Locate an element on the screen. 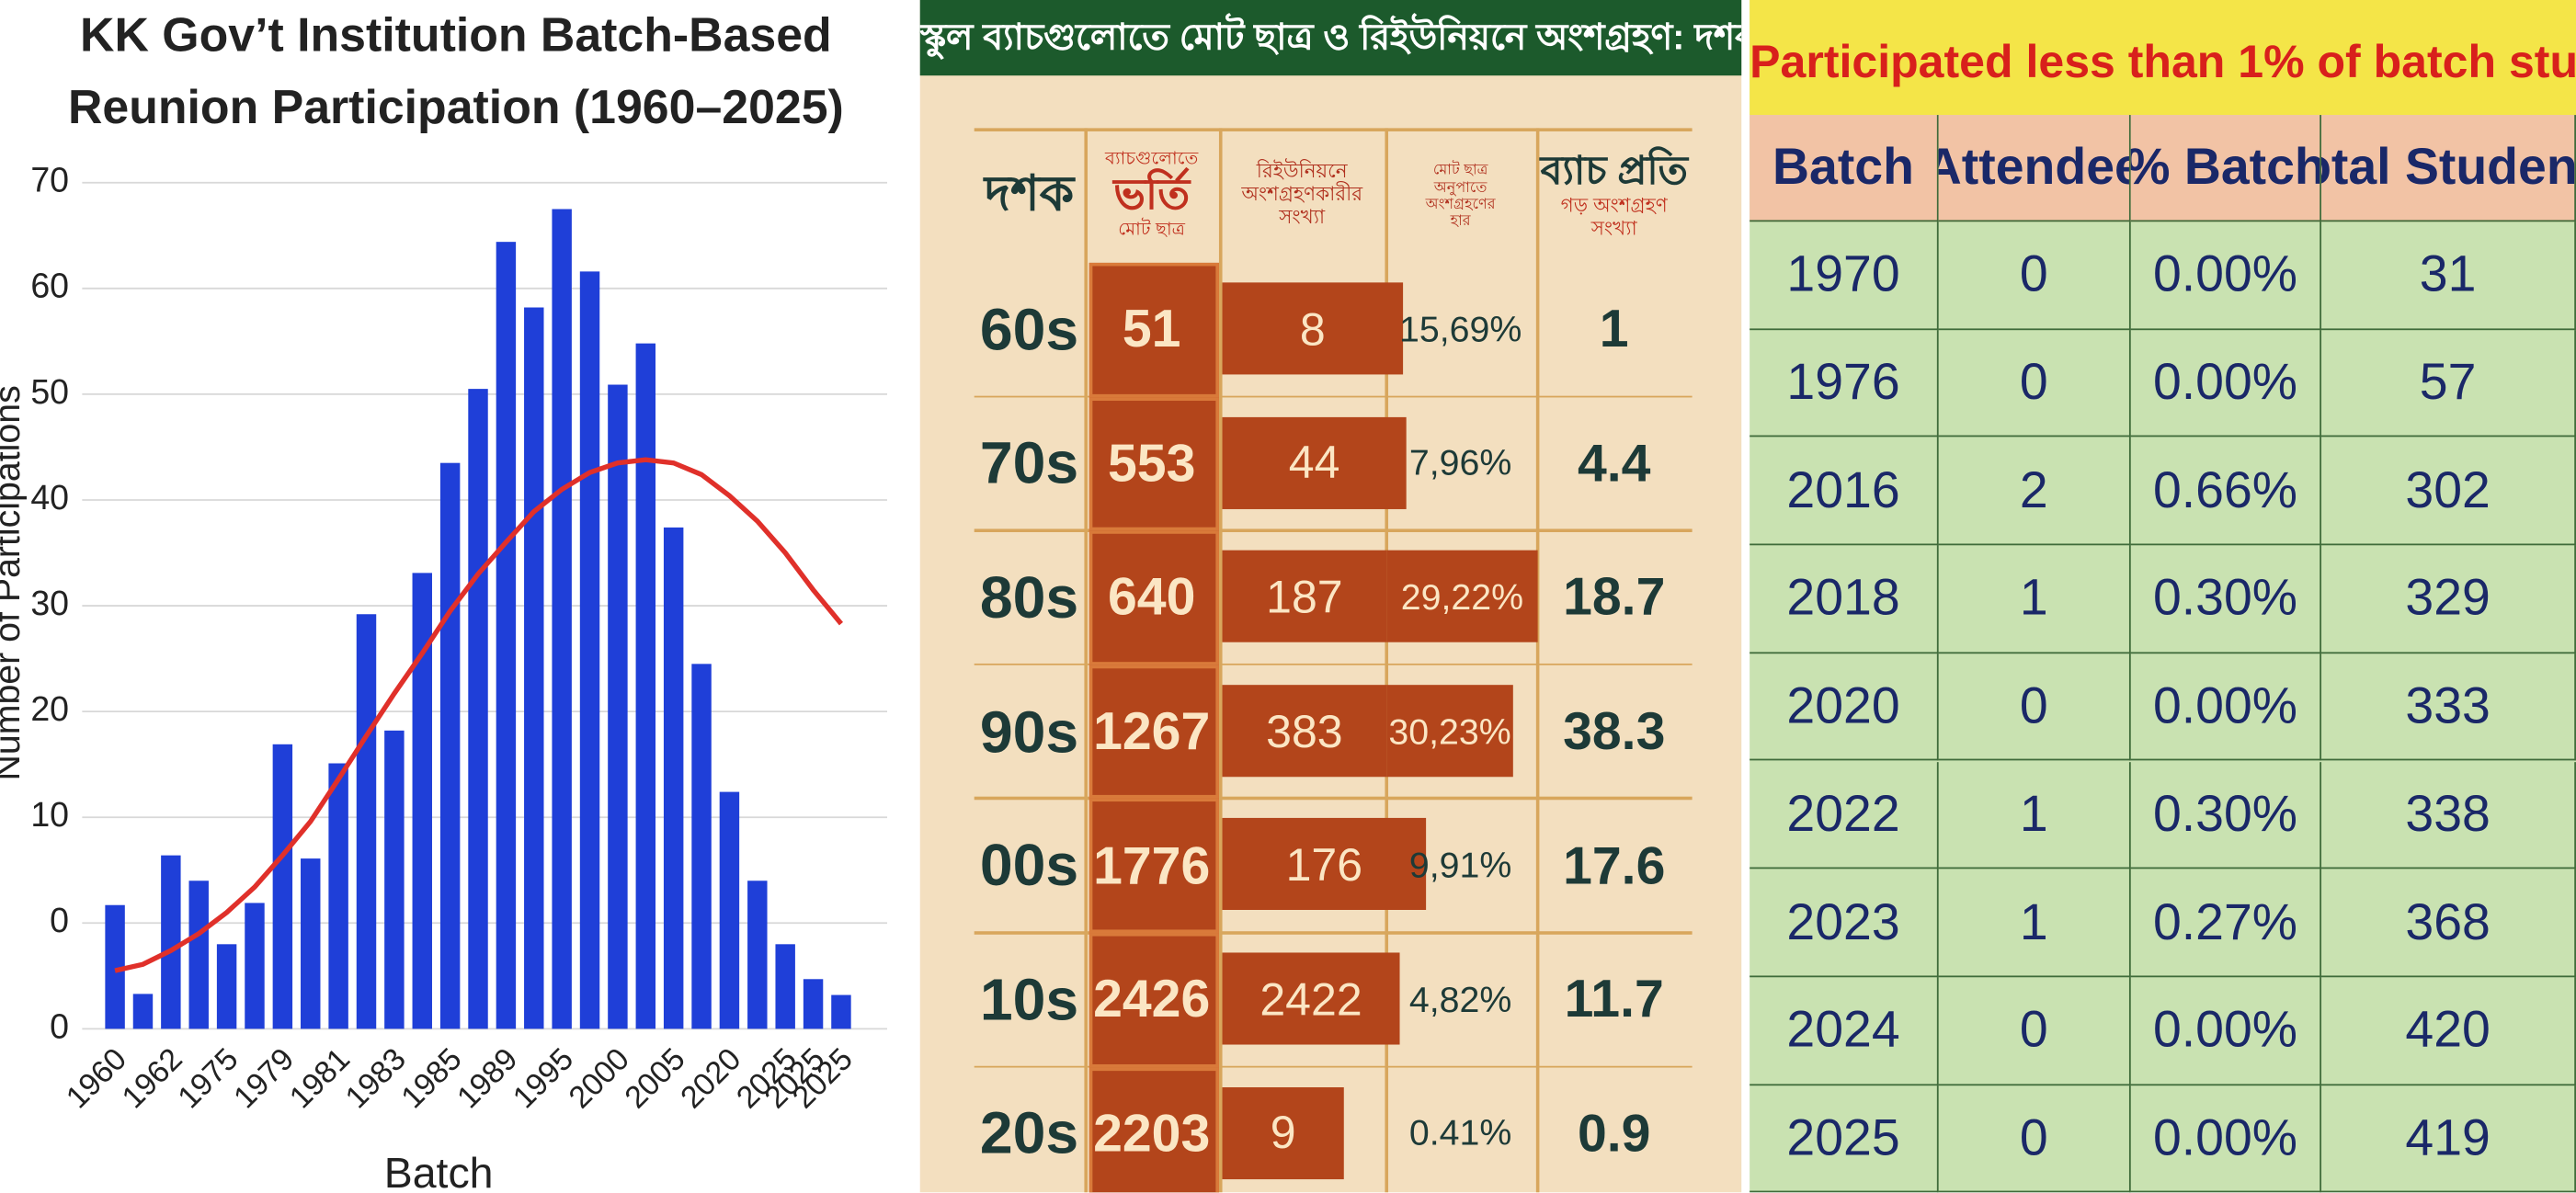 The image size is (2576, 1193). table-cell: 20s is located at coordinates (1029, 1133).